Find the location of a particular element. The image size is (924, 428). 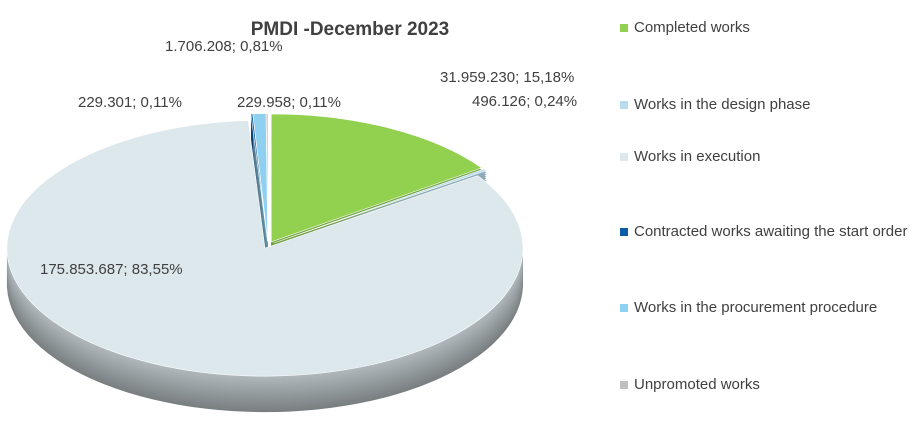

data-label: 229.301; 0,11% is located at coordinates (130, 102).